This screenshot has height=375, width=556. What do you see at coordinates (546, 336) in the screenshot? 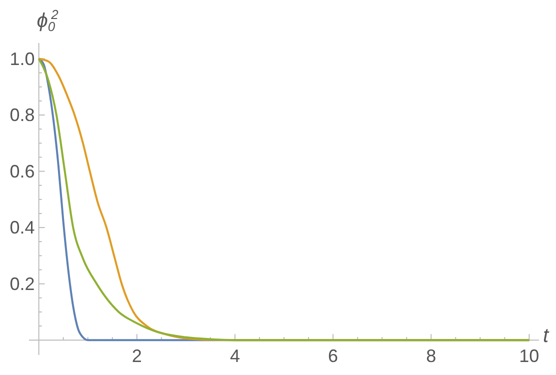
I see `x-axis-title: t` at bounding box center [546, 336].